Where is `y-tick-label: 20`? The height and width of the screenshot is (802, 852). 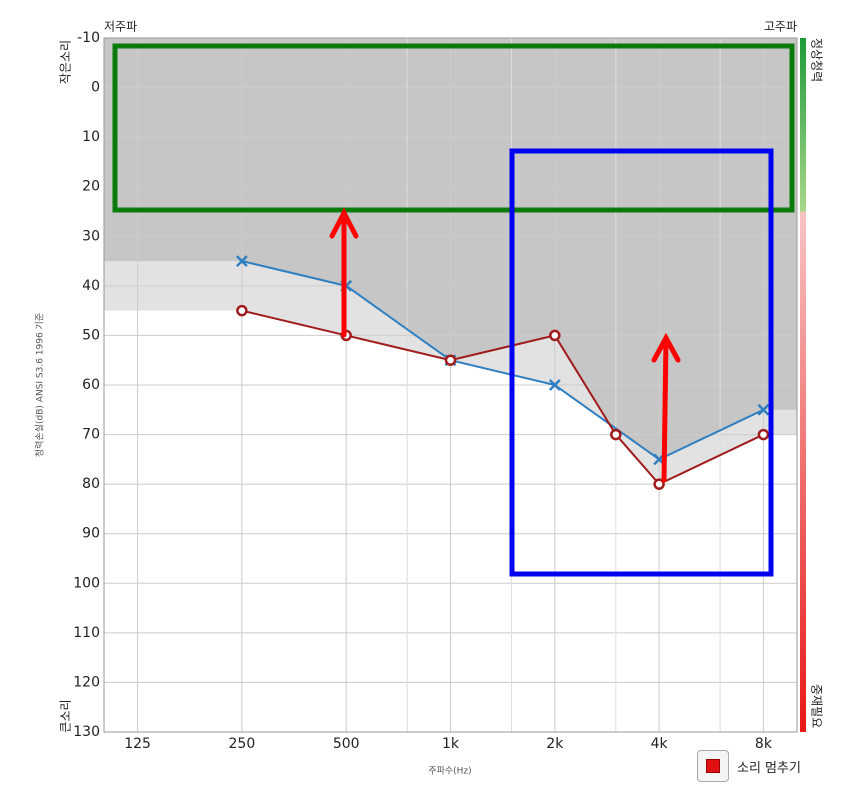 y-tick-label: 20 is located at coordinates (91, 187).